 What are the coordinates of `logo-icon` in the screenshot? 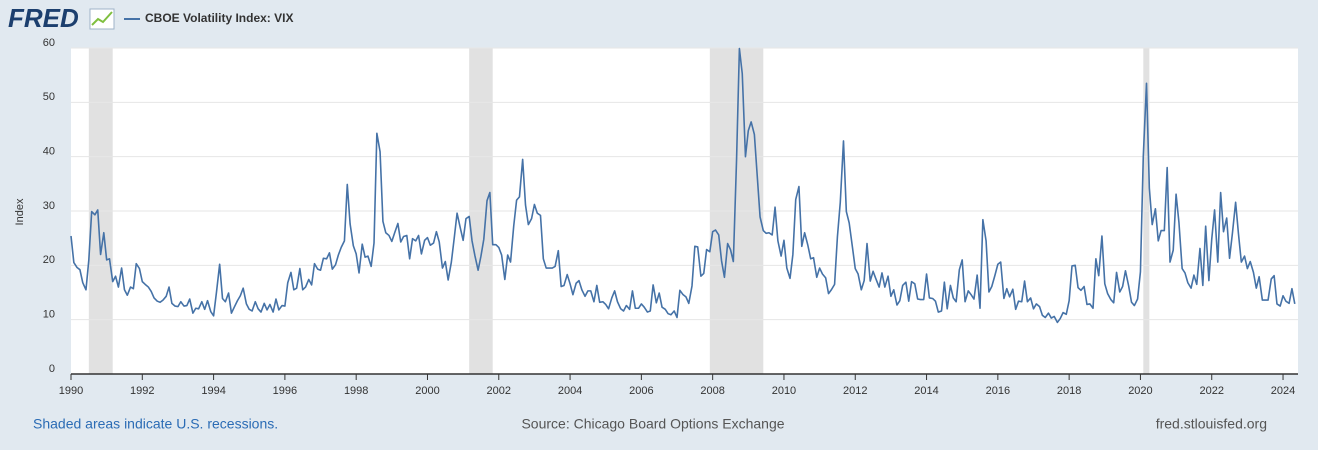 It's located at (102, 19).